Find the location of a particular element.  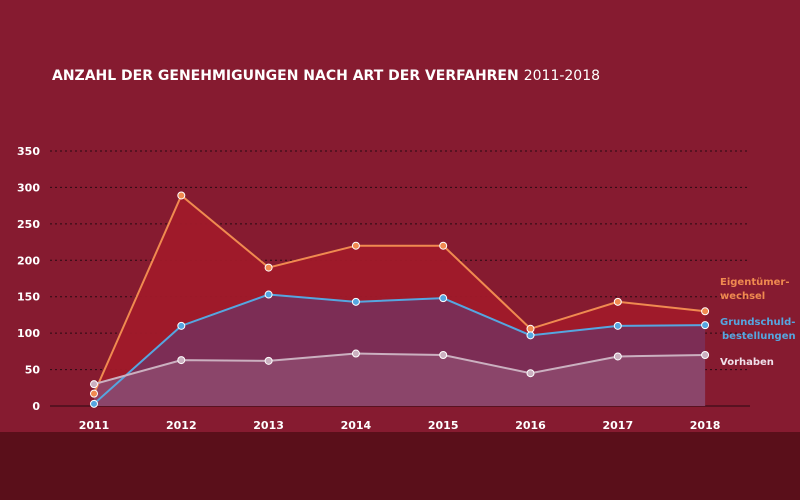

legend-label-line: Vorhaben is located at coordinates (747, 362).